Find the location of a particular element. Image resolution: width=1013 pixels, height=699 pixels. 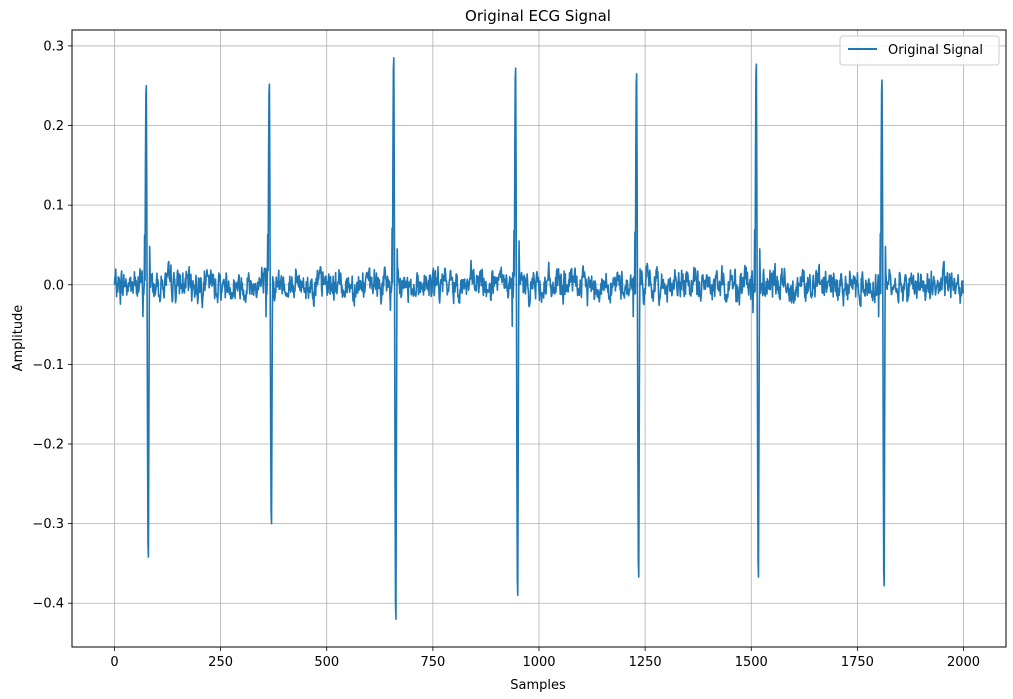

legend-label: Original Signal is located at coordinates (935, 50).